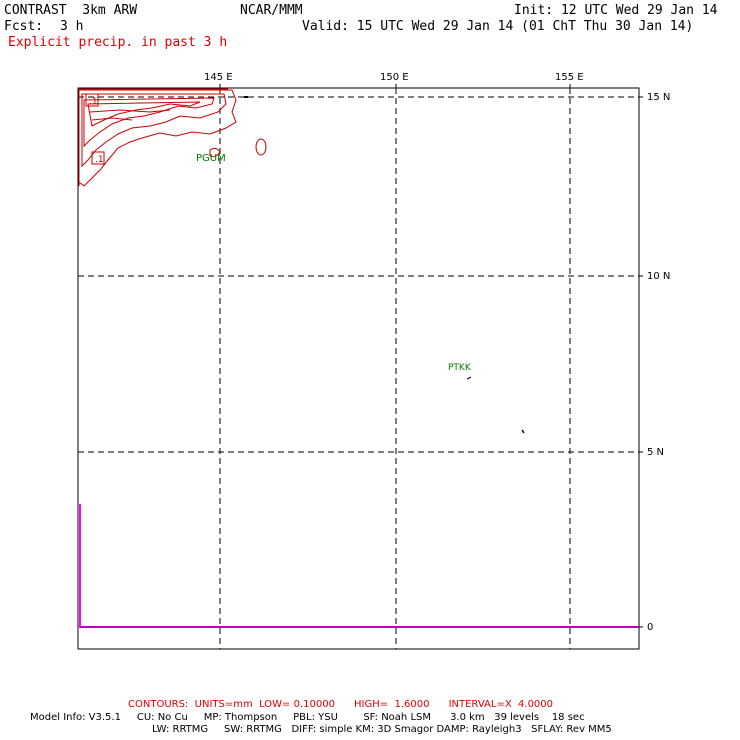 The width and height of the screenshot is (740, 740). I want to click on lon-label-150e: 150 E, so click(394, 77).